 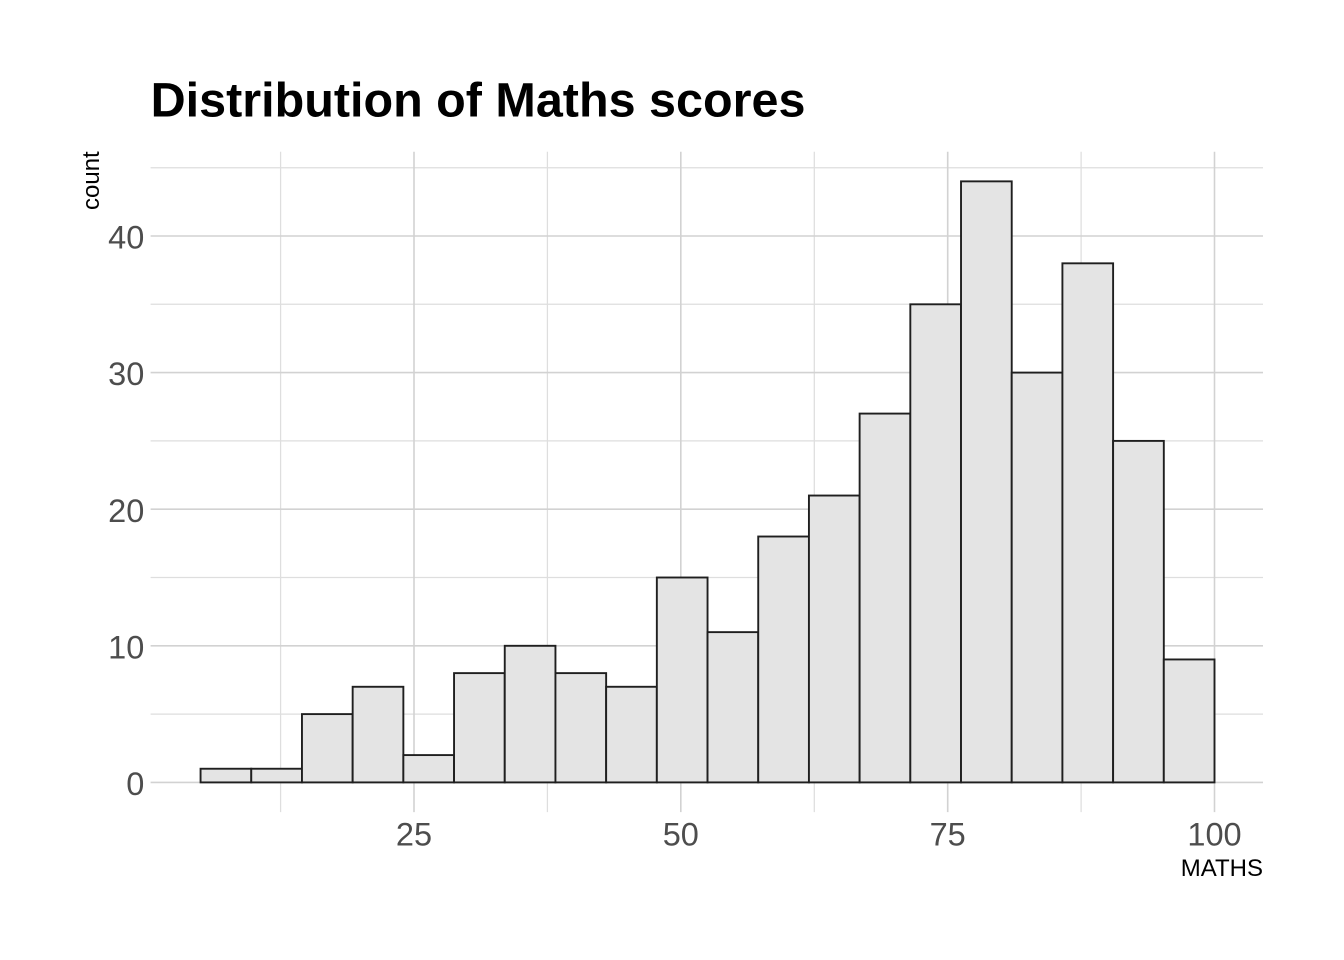 I want to click on svg-text: 20, so click(x=126, y=511).